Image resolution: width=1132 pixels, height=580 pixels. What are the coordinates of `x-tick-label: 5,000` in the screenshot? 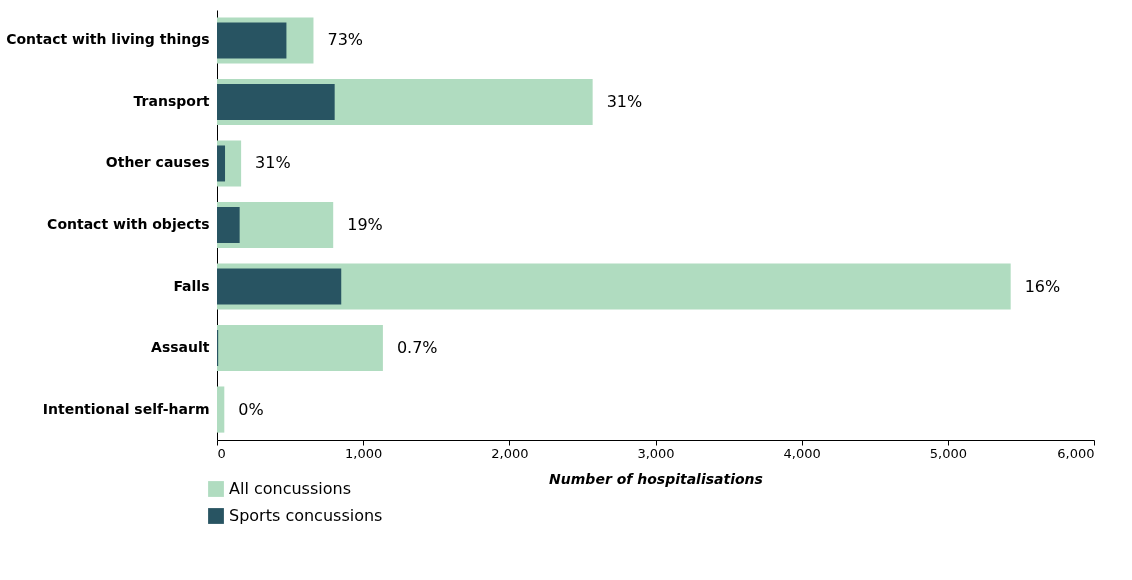 It's located at (948, 453).